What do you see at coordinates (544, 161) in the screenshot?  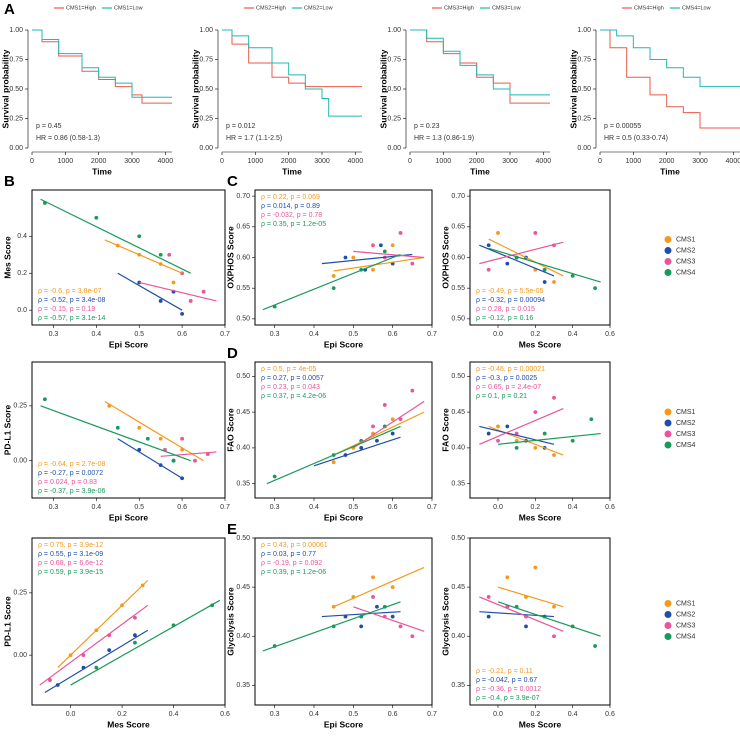 I see `x-tick-label: 4000` at bounding box center [544, 161].